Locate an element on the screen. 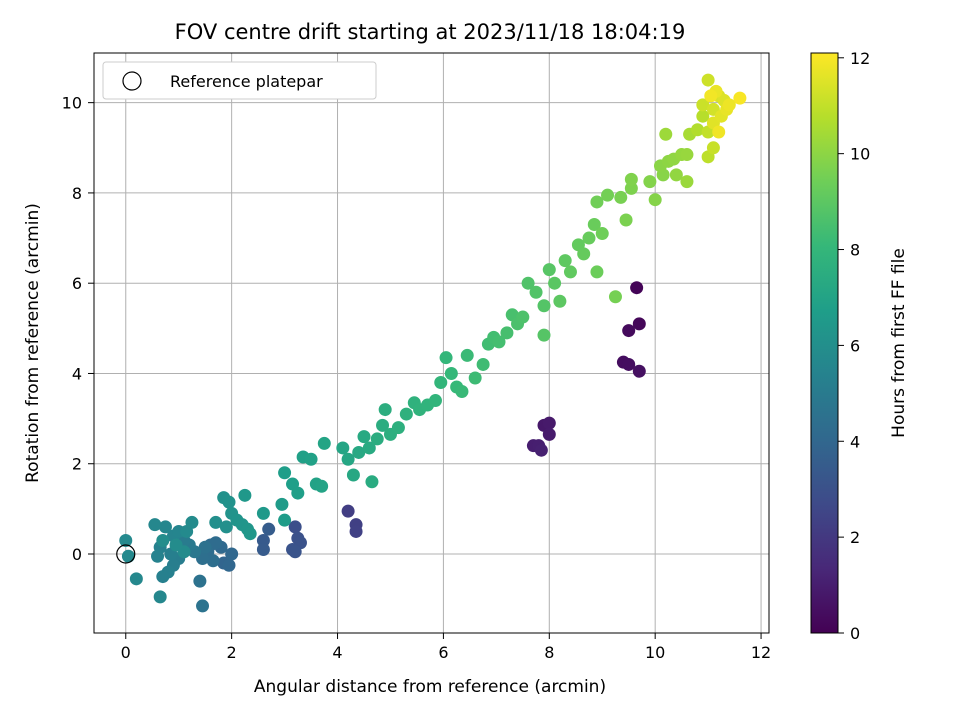  legend-label: Reference platepar is located at coordinates (246, 81).